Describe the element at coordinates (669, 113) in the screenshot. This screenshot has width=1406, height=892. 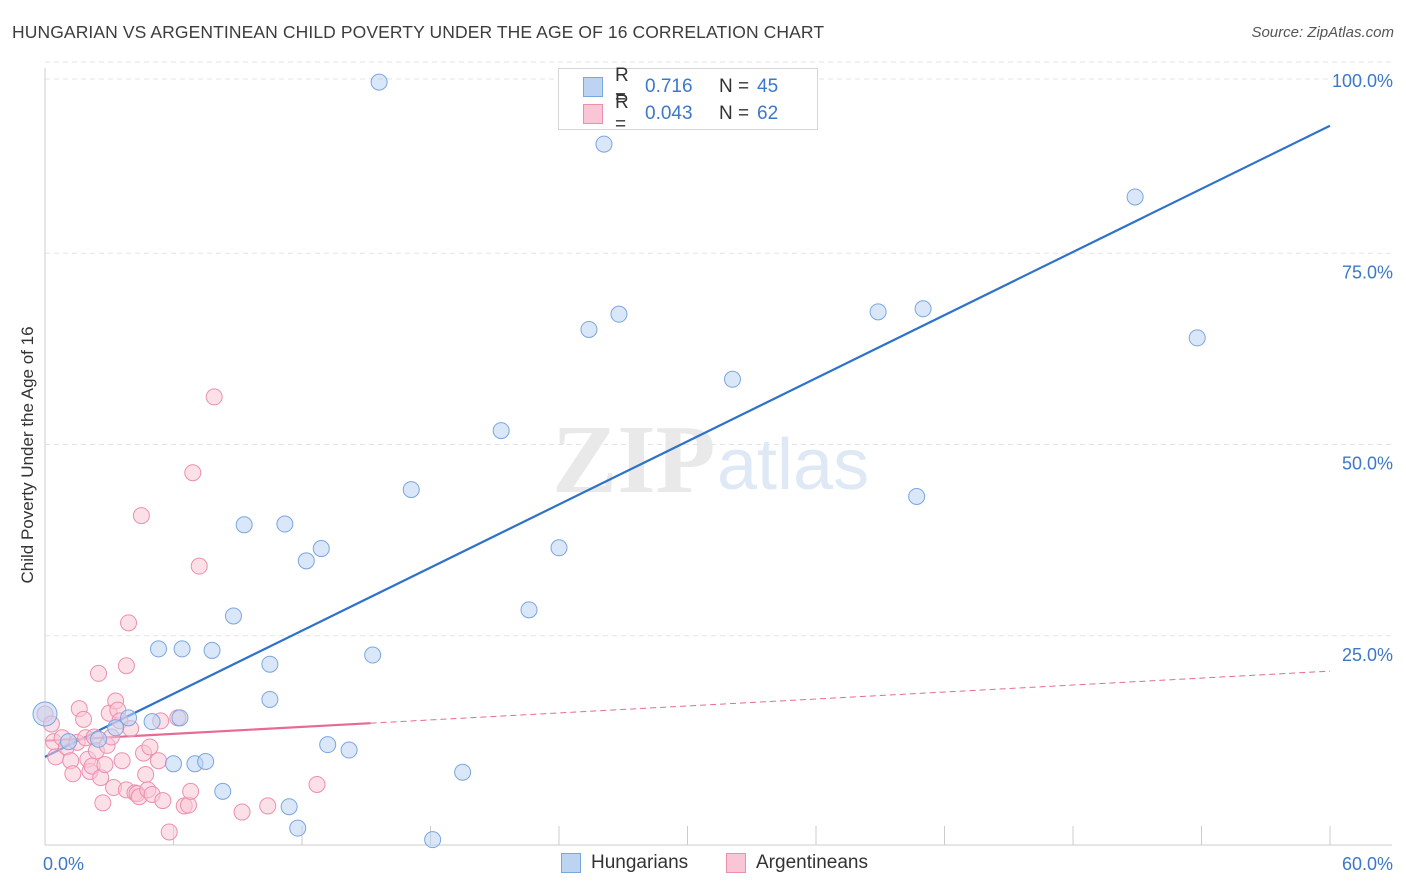
I see `legend-r-value: 0.043` at that location.